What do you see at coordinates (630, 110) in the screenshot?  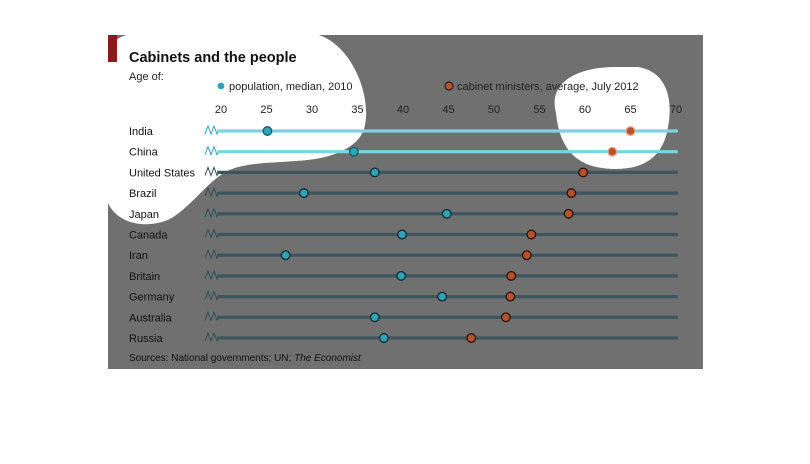 I see `x-tick-label: 65` at bounding box center [630, 110].